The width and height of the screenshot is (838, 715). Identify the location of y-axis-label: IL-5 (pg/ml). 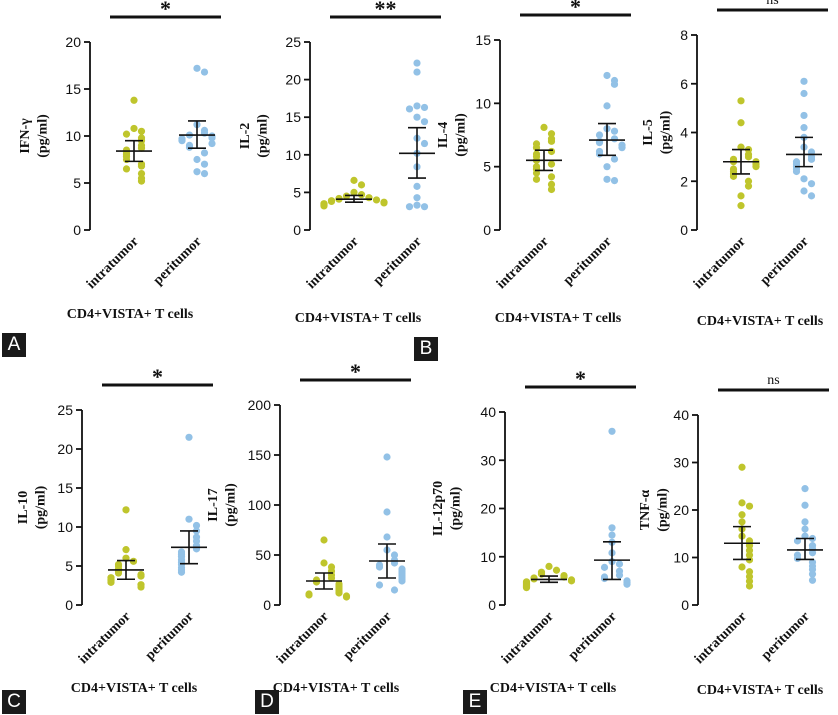
(657, 132).